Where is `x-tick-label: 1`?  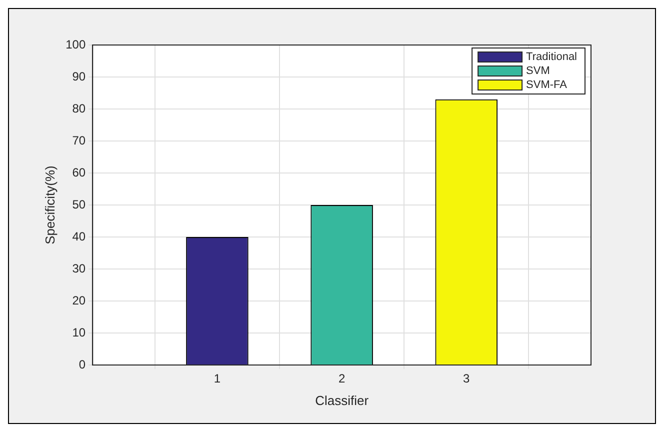
x-tick-label: 1 is located at coordinates (217, 379).